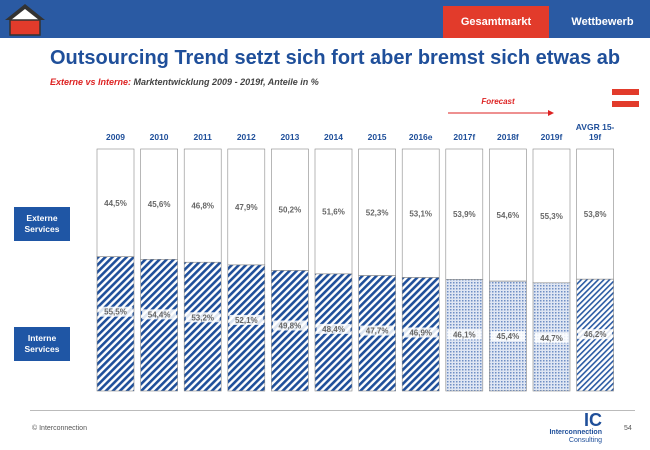 Image resolution: width=650 pixels, height=450 pixels. What do you see at coordinates (628, 428) in the screenshot?
I see `page-number: 54` at bounding box center [628, 428].